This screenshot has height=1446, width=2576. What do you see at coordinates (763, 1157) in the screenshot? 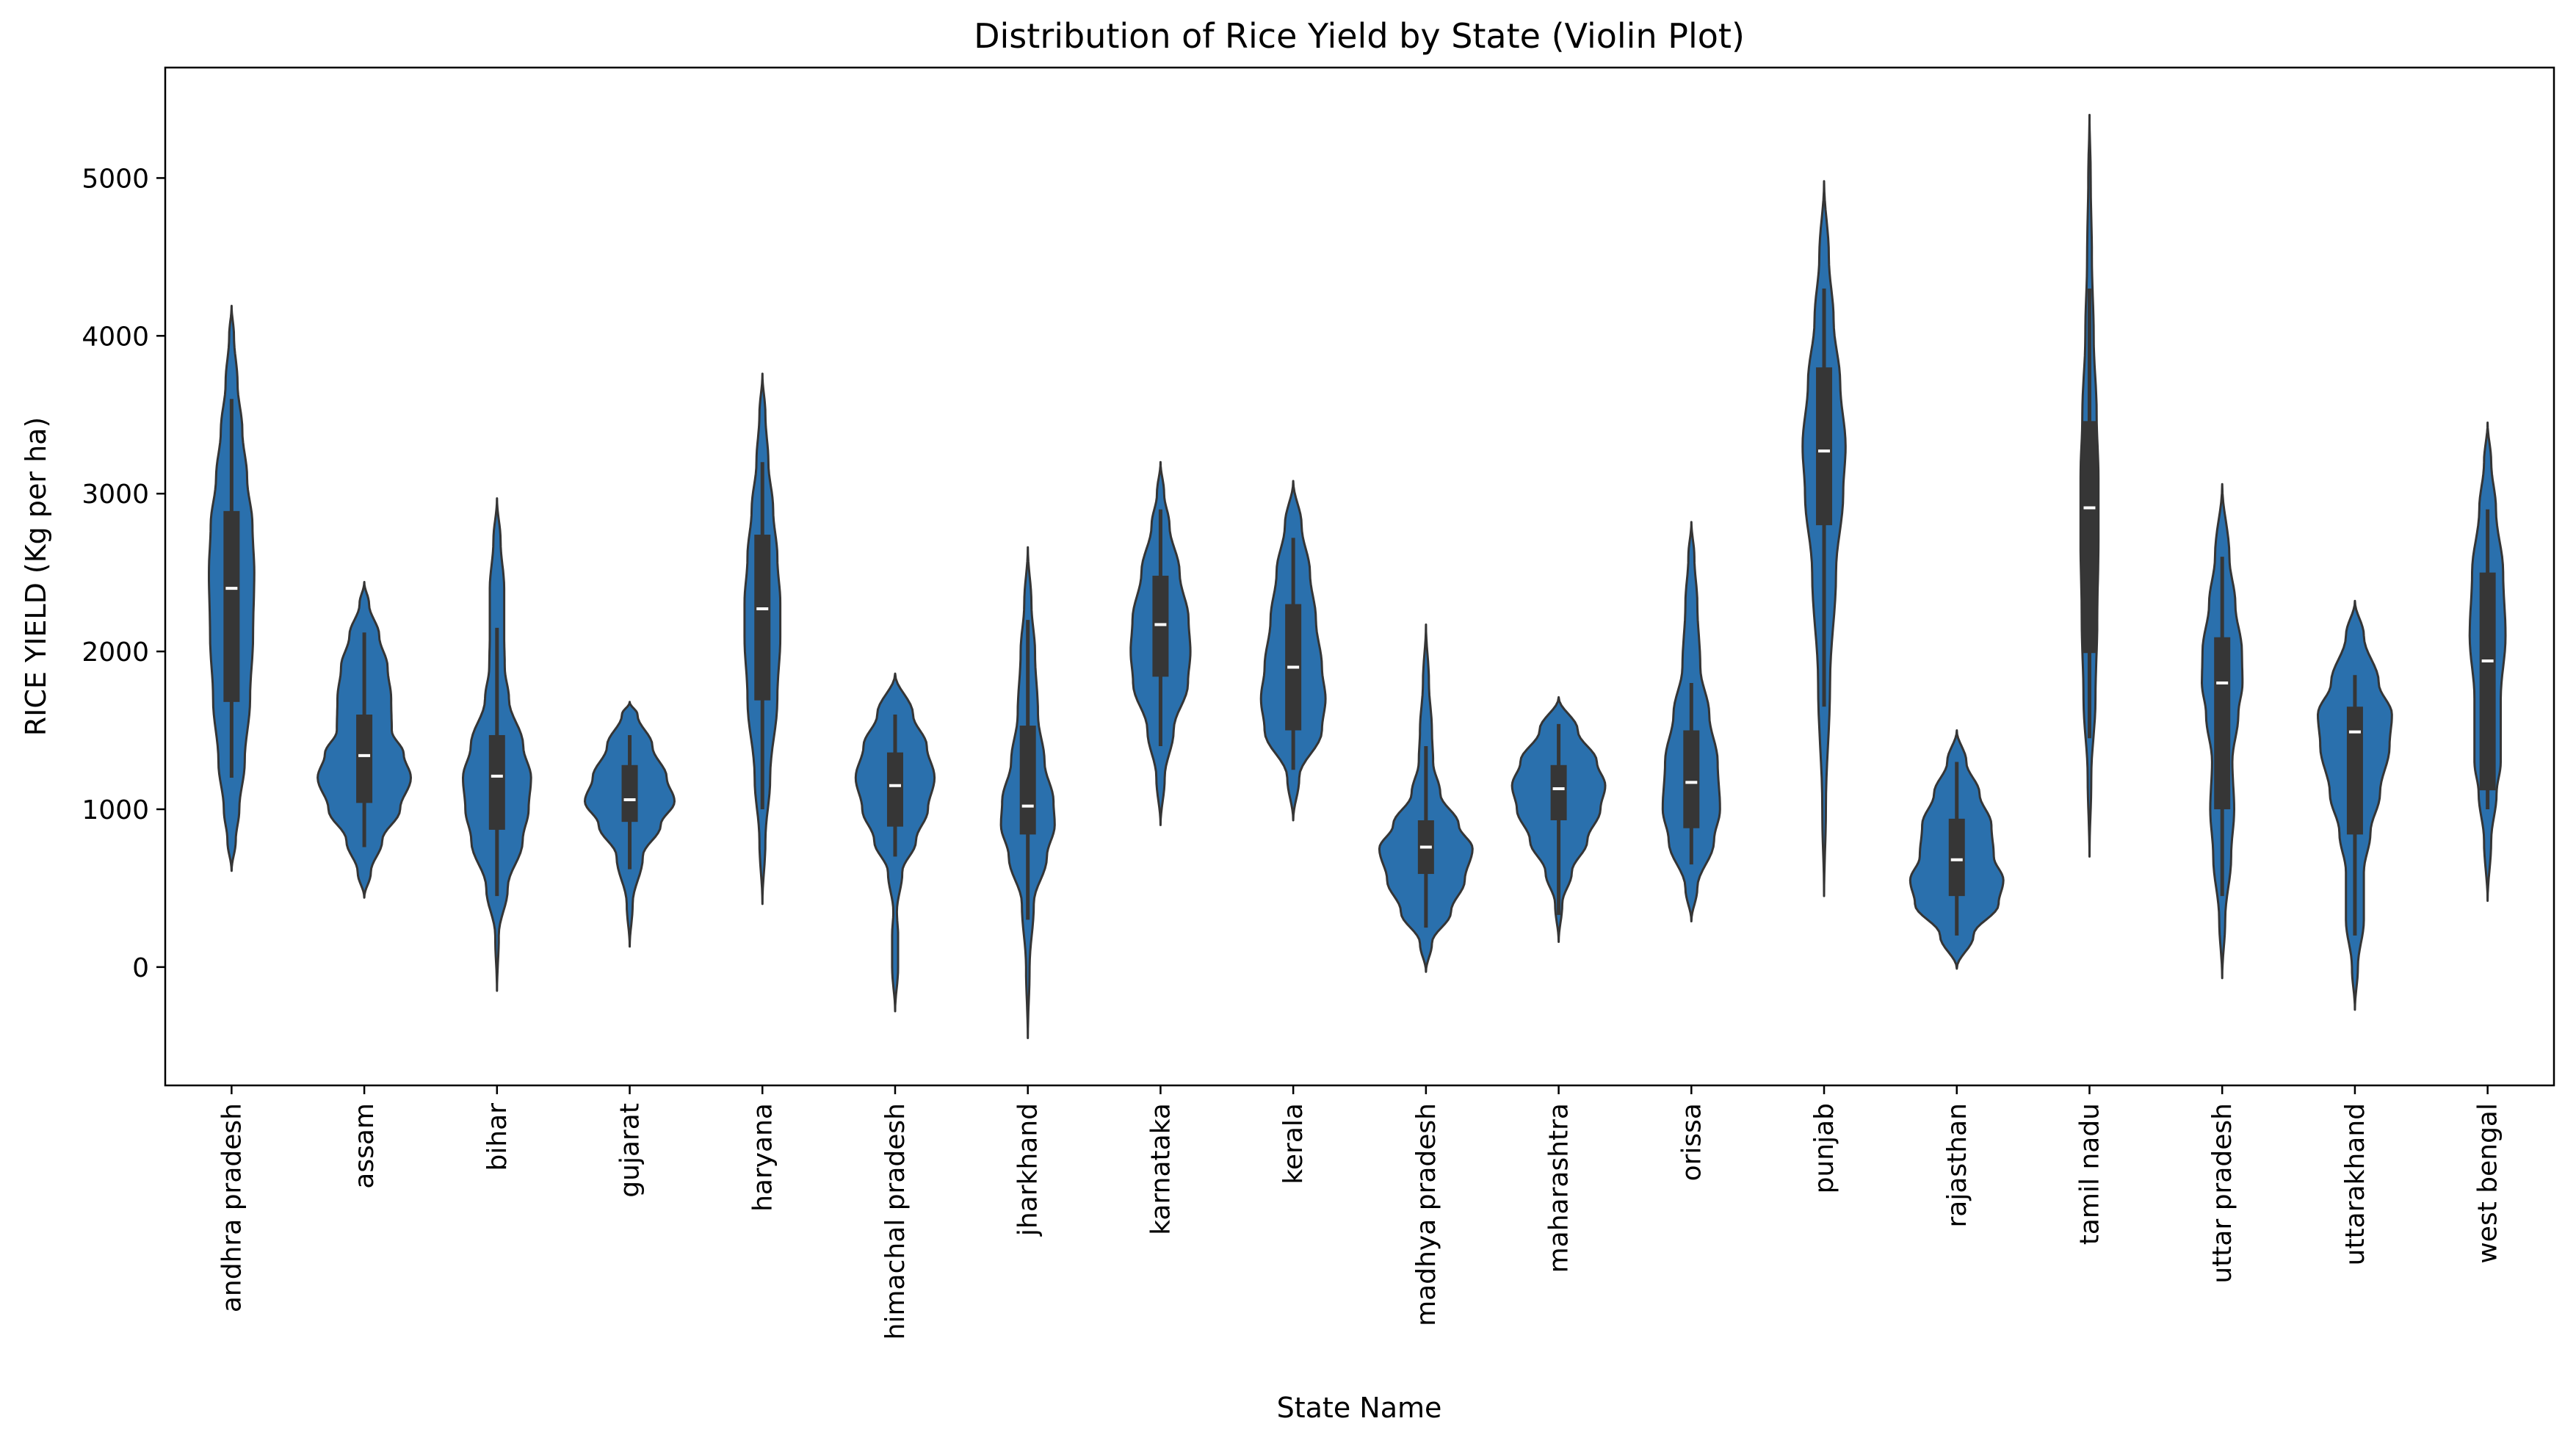
I see `x-tick-label: haryana` at bounding box center [763, 1157].